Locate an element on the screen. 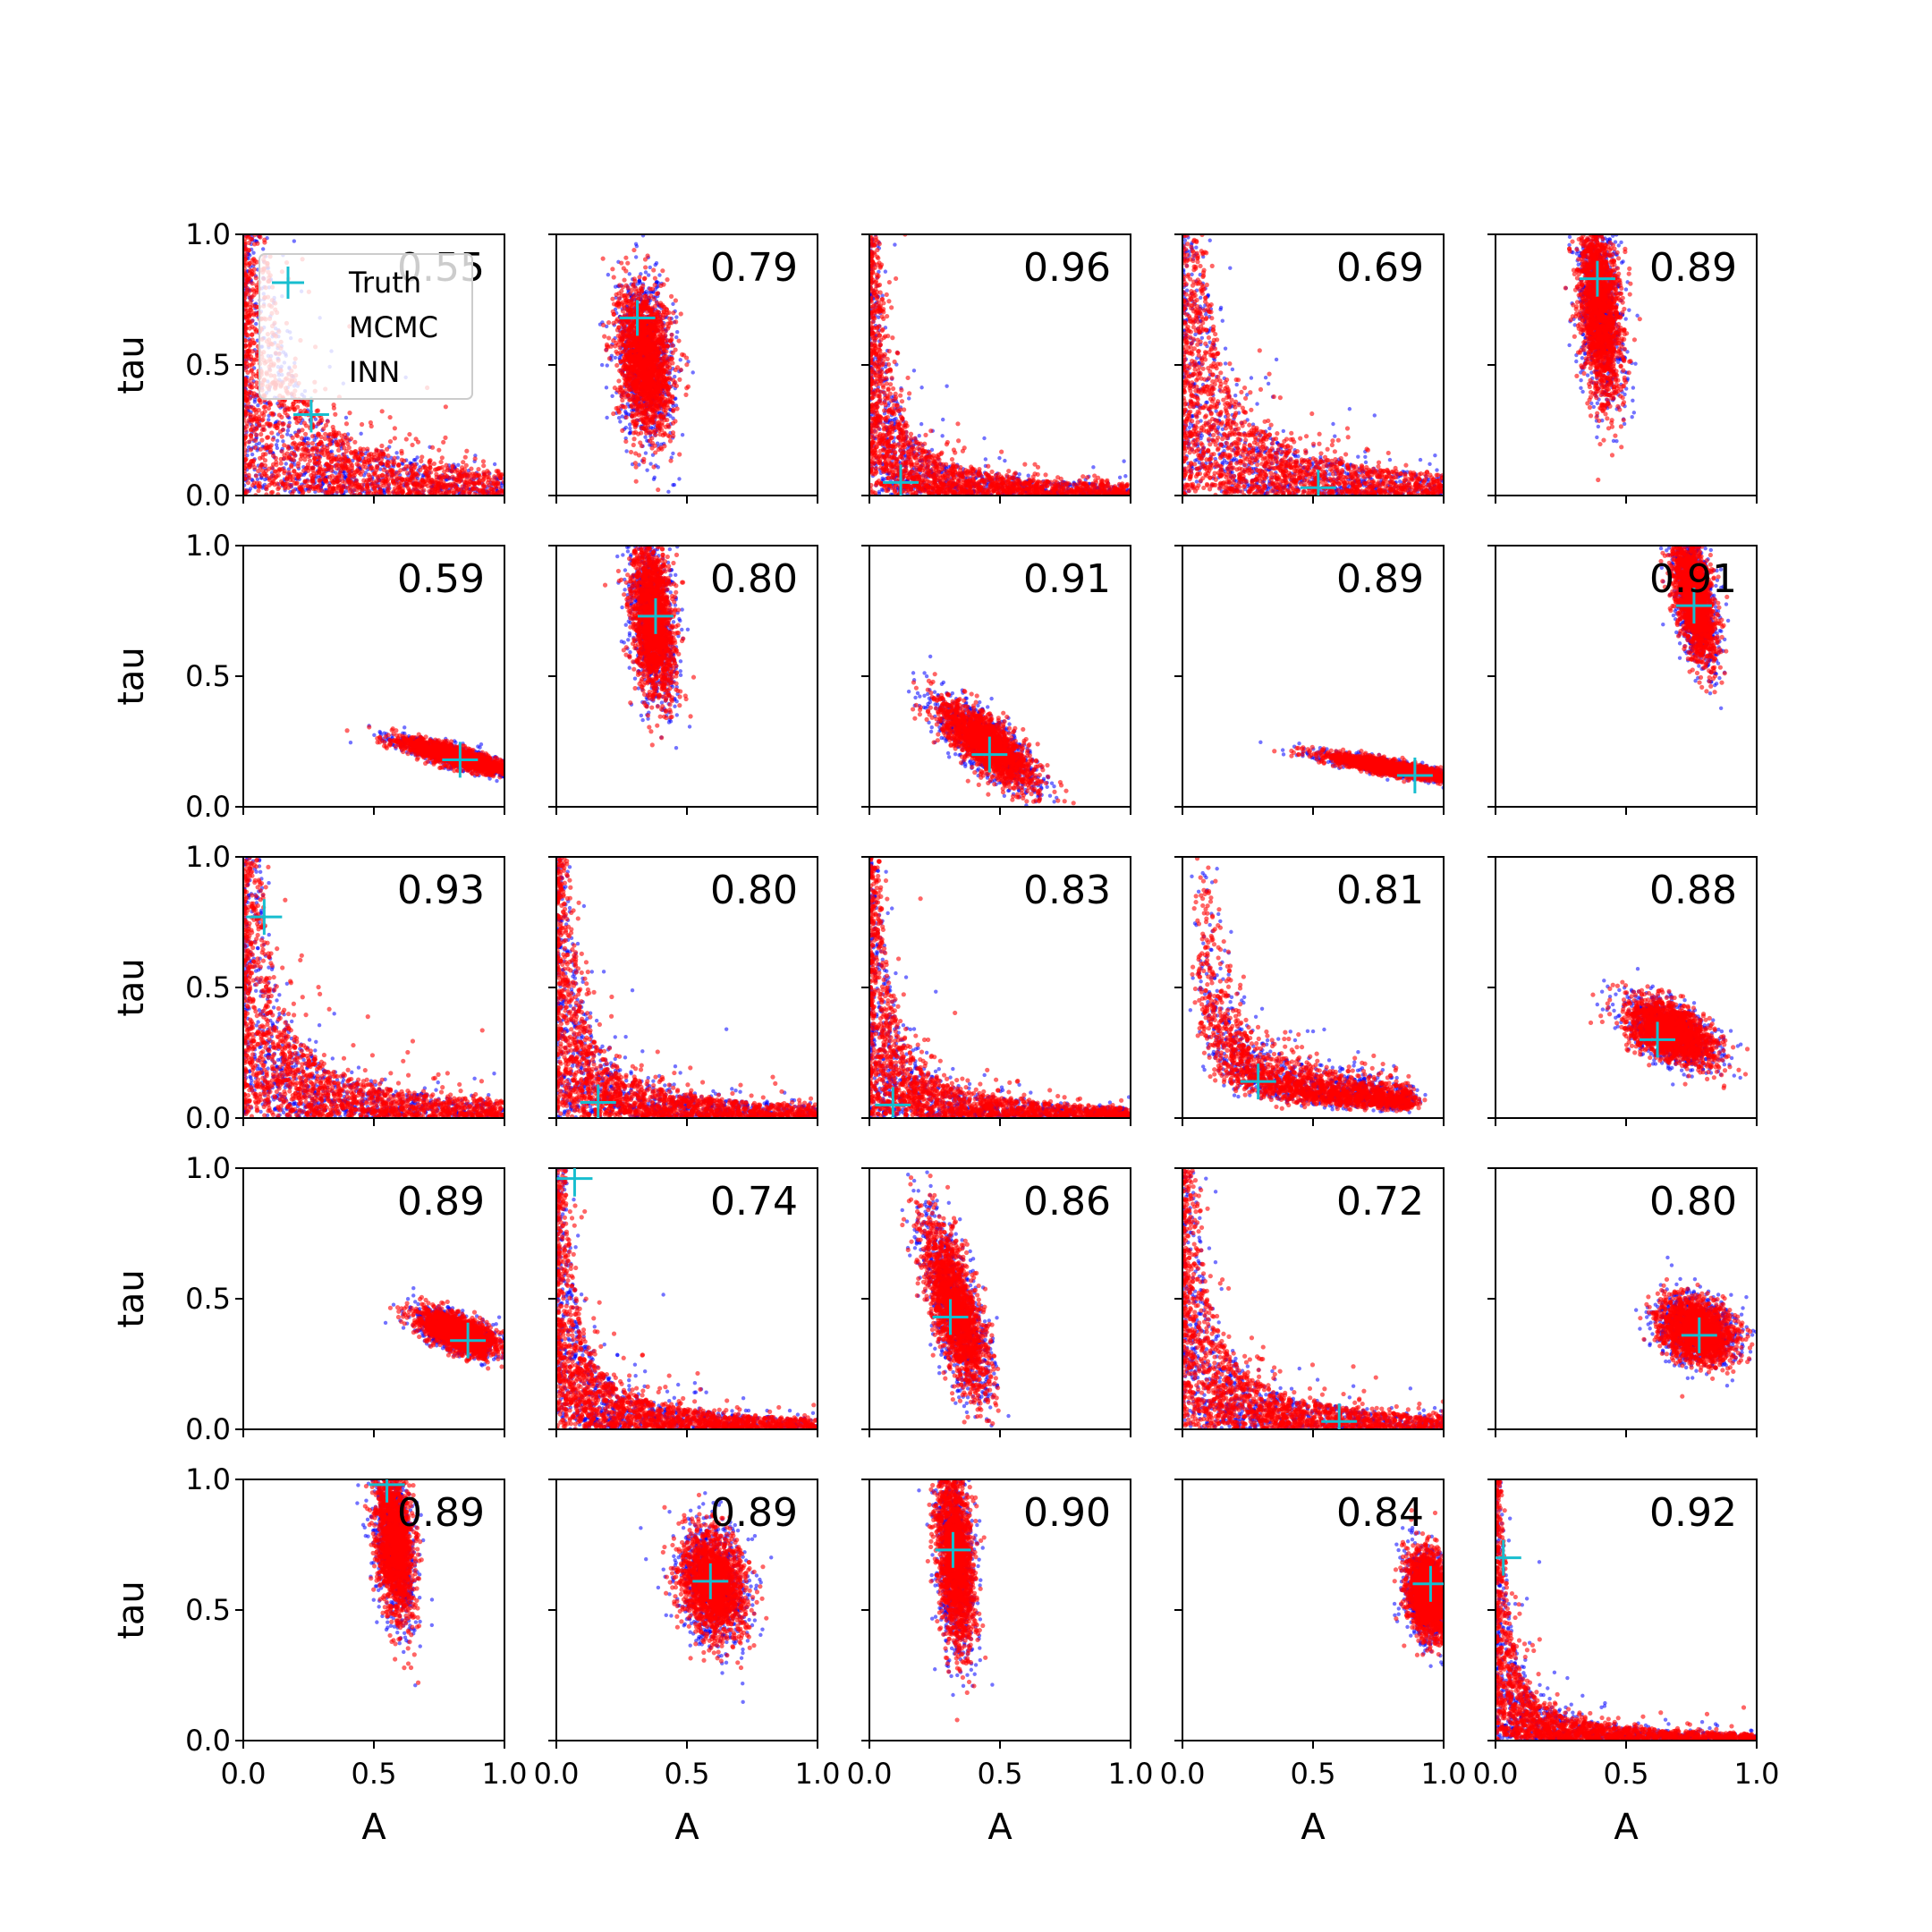 The image size is (1932, 1932). legend-item-mcmc: MCMC is located at coordinates (393, 327).